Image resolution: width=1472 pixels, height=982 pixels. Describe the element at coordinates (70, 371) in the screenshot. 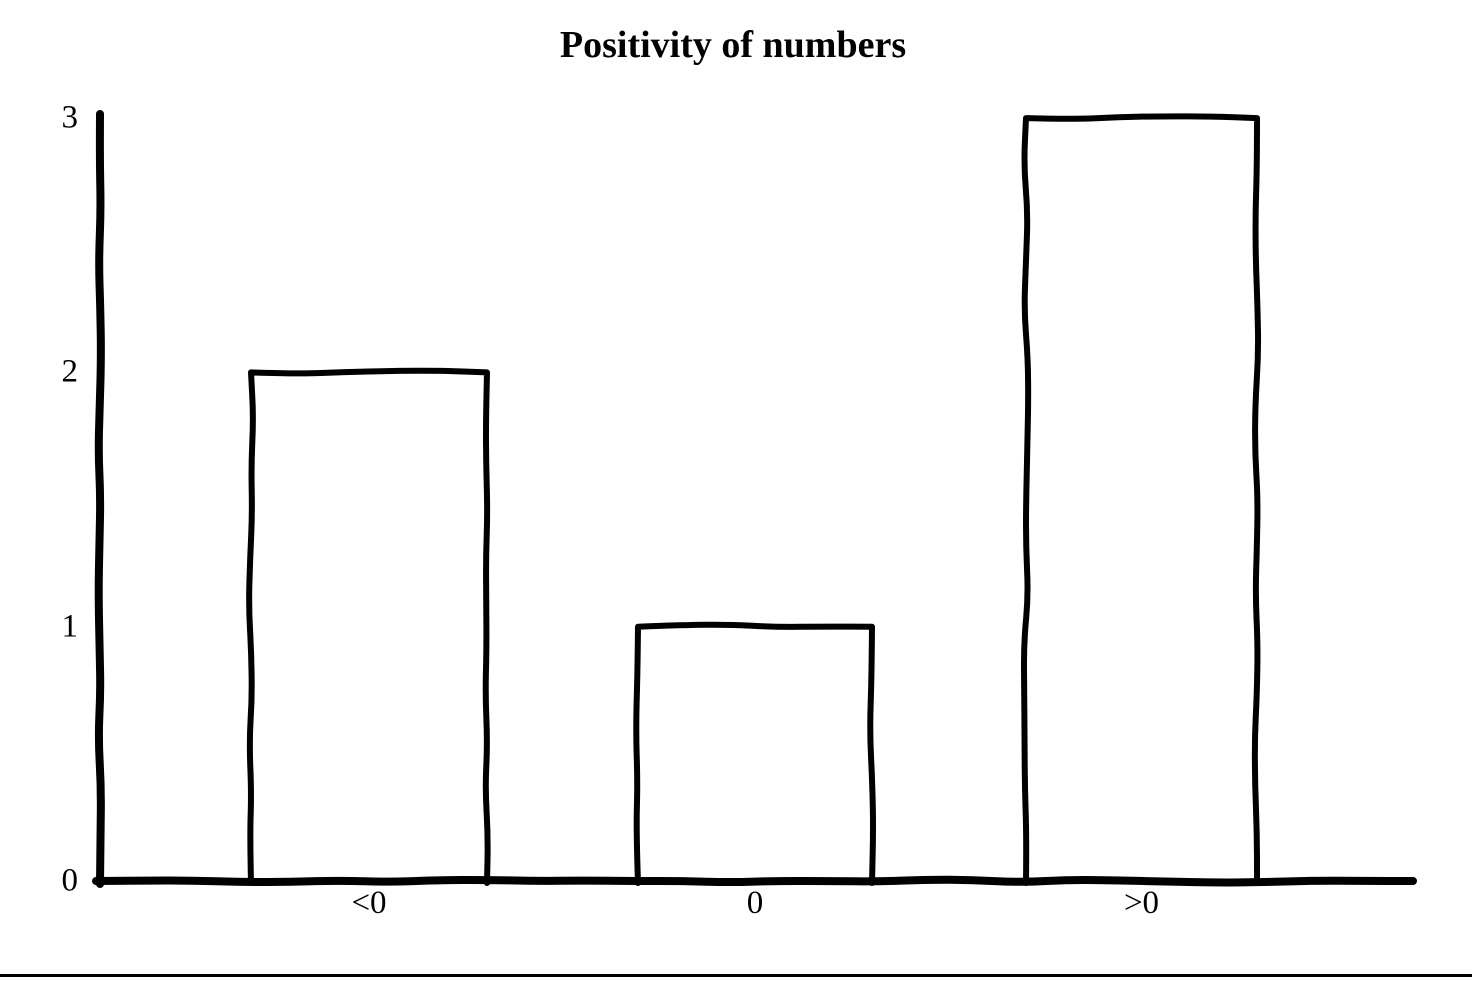

I see `y-tick-label-2: 2` at that location.